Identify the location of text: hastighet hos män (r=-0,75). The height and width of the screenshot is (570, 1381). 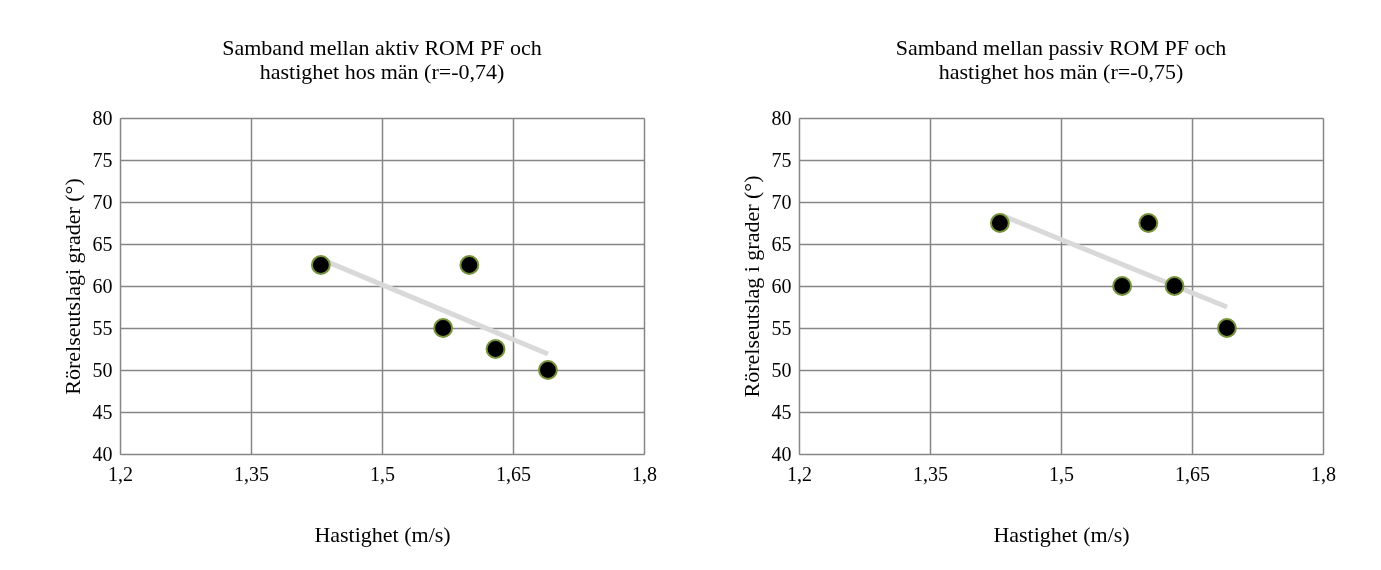
(1061, 71).